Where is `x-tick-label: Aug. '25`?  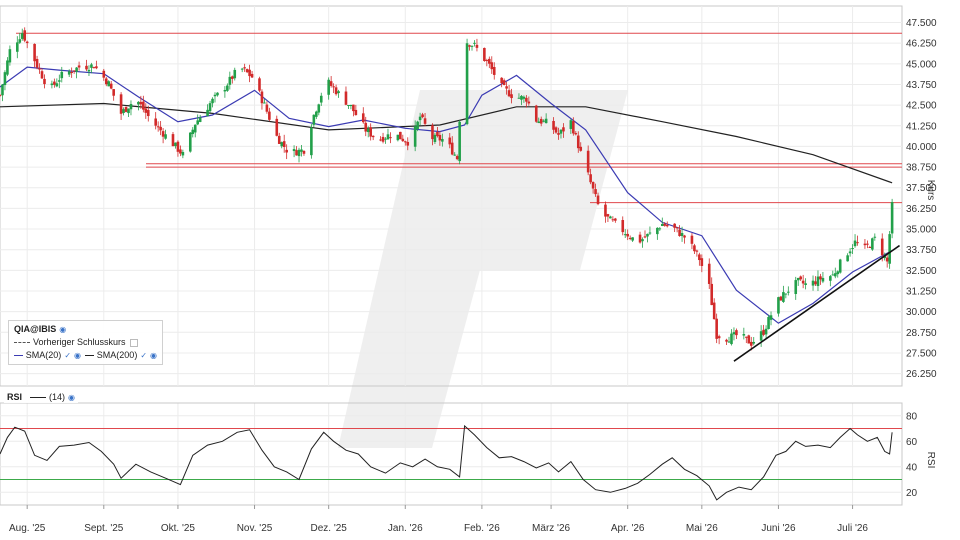
x-tick-label: Aug. '25 is located at coordinates (27, 528).